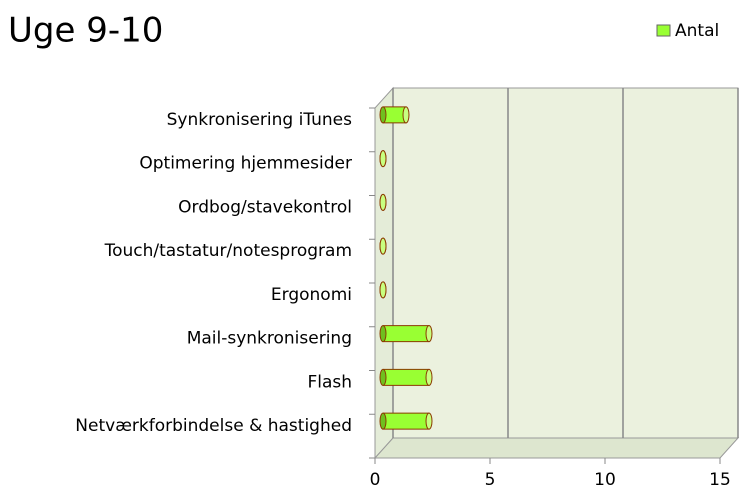 This screenshot has height=495, width=740. I want to click on legend-swatch, so click(663, 30).